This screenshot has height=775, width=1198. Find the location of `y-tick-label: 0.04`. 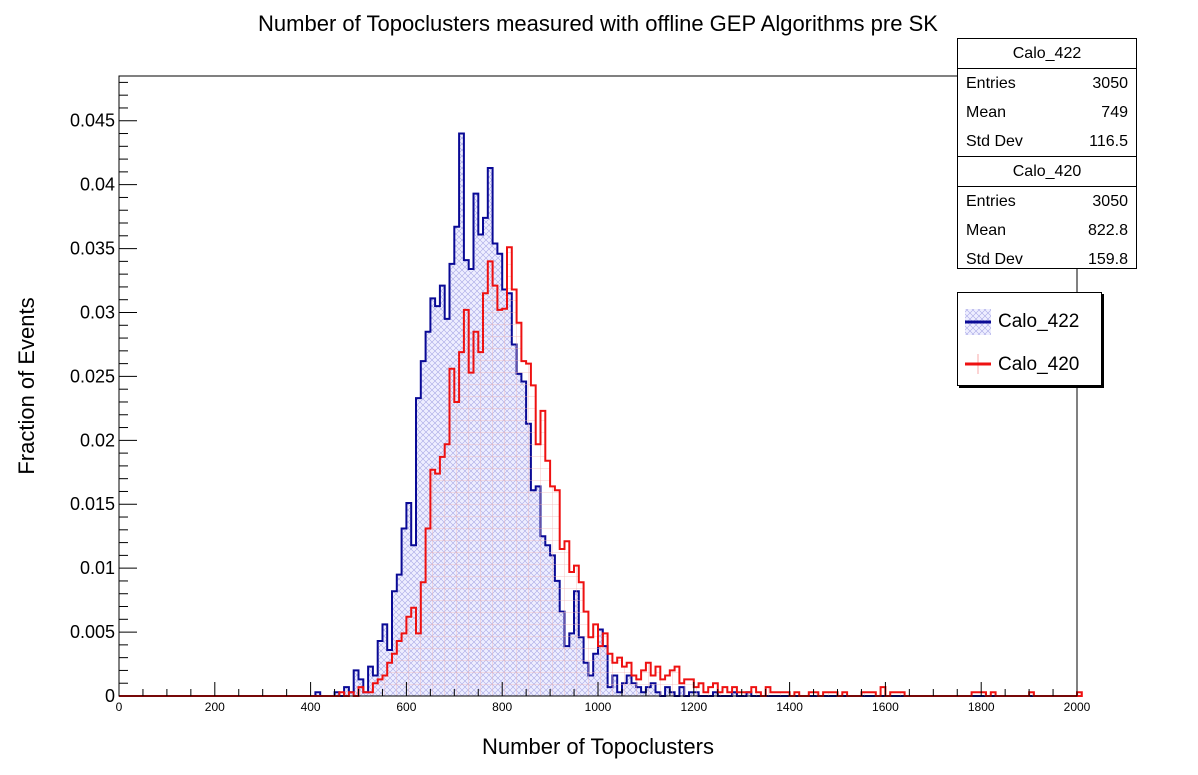

y-tick-label: 0.04 is located at coordinates (97, 185).